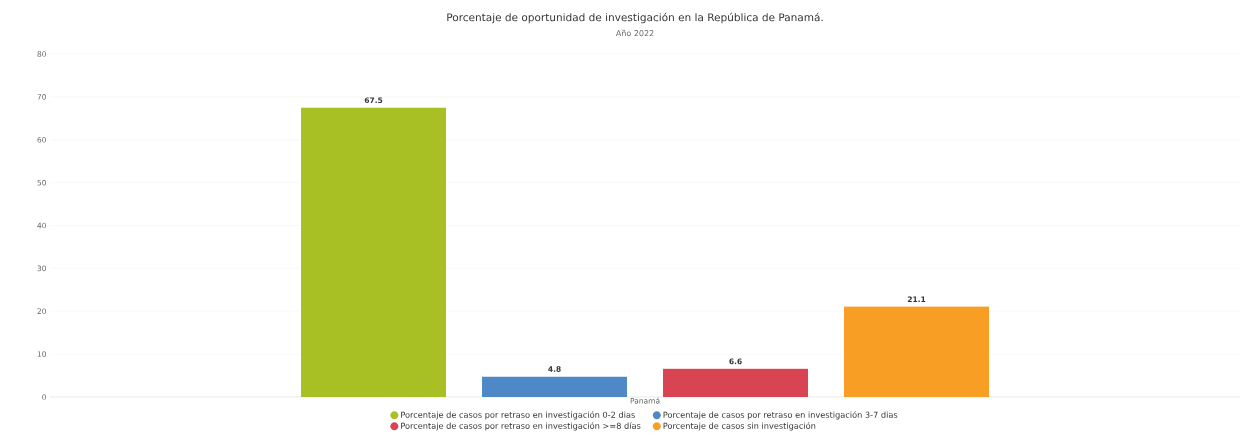  Describe the element at coordinates (635, 18) in the screenshot. I see `chart-title: Porcentaje de oportunidad de investigación en la República de Panamá.` at that location.